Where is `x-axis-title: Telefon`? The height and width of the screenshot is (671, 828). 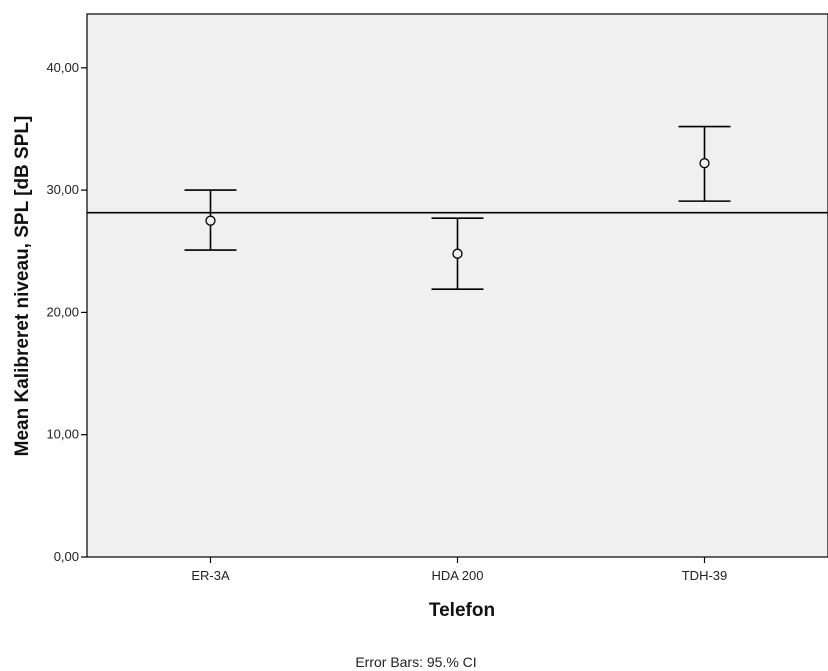
x-axis-title: Telefon is located at coordinates (462, 610).